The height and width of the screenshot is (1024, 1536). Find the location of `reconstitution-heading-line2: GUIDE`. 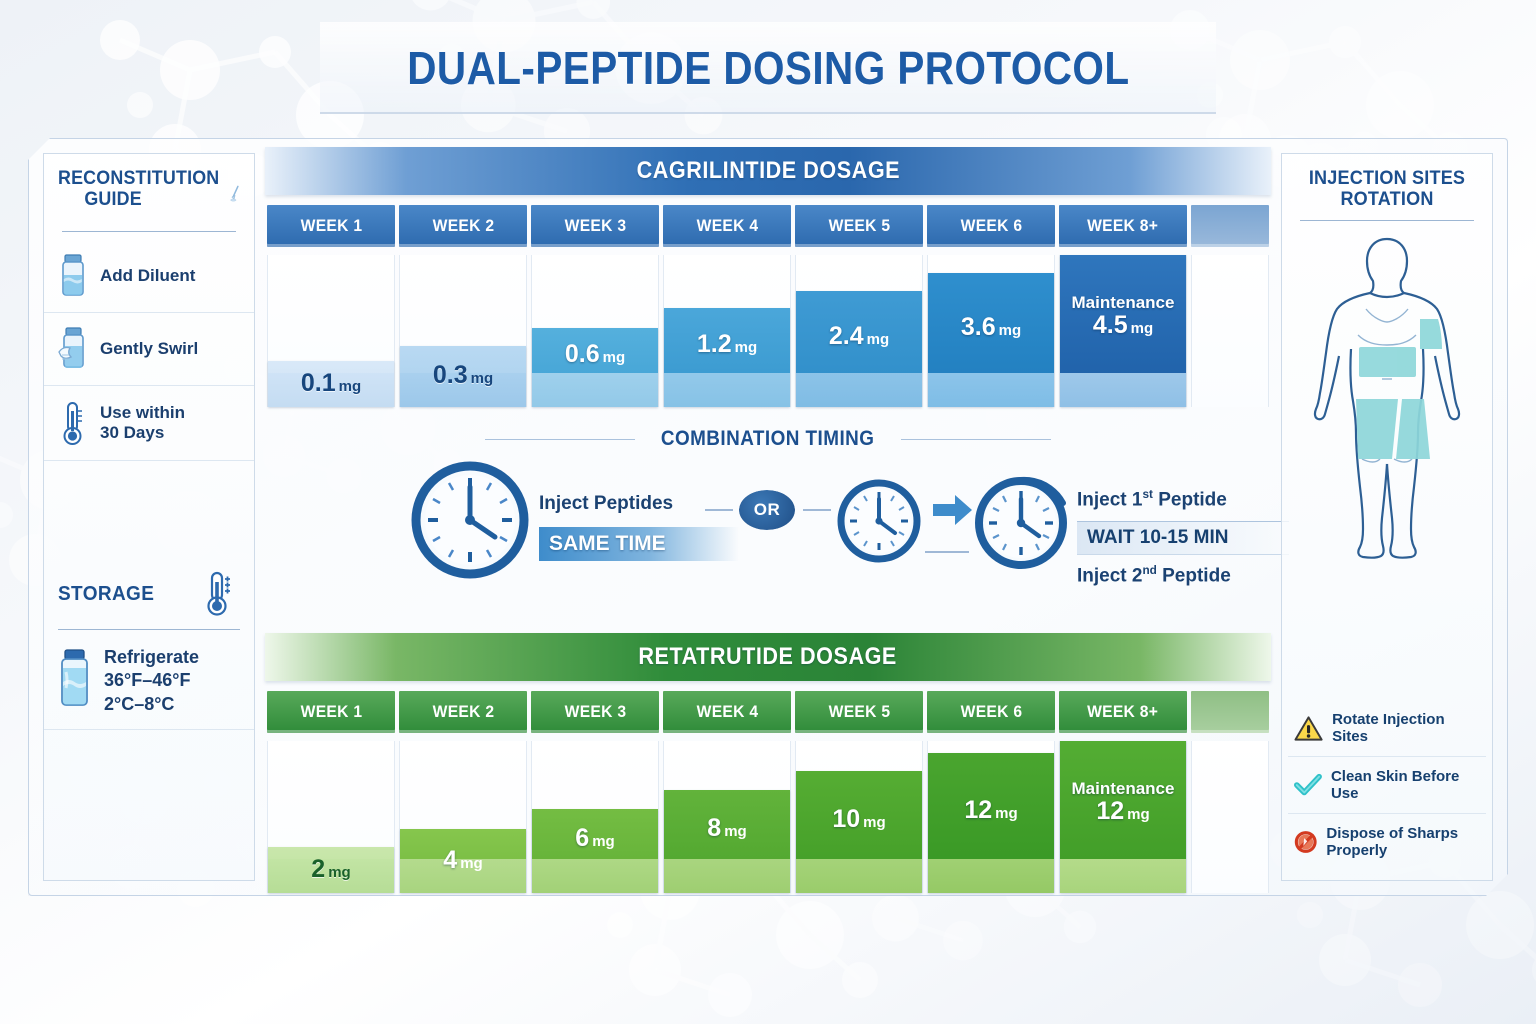

reconstitution-heading-line2: GUIDE is located at coordinates (113, 200).